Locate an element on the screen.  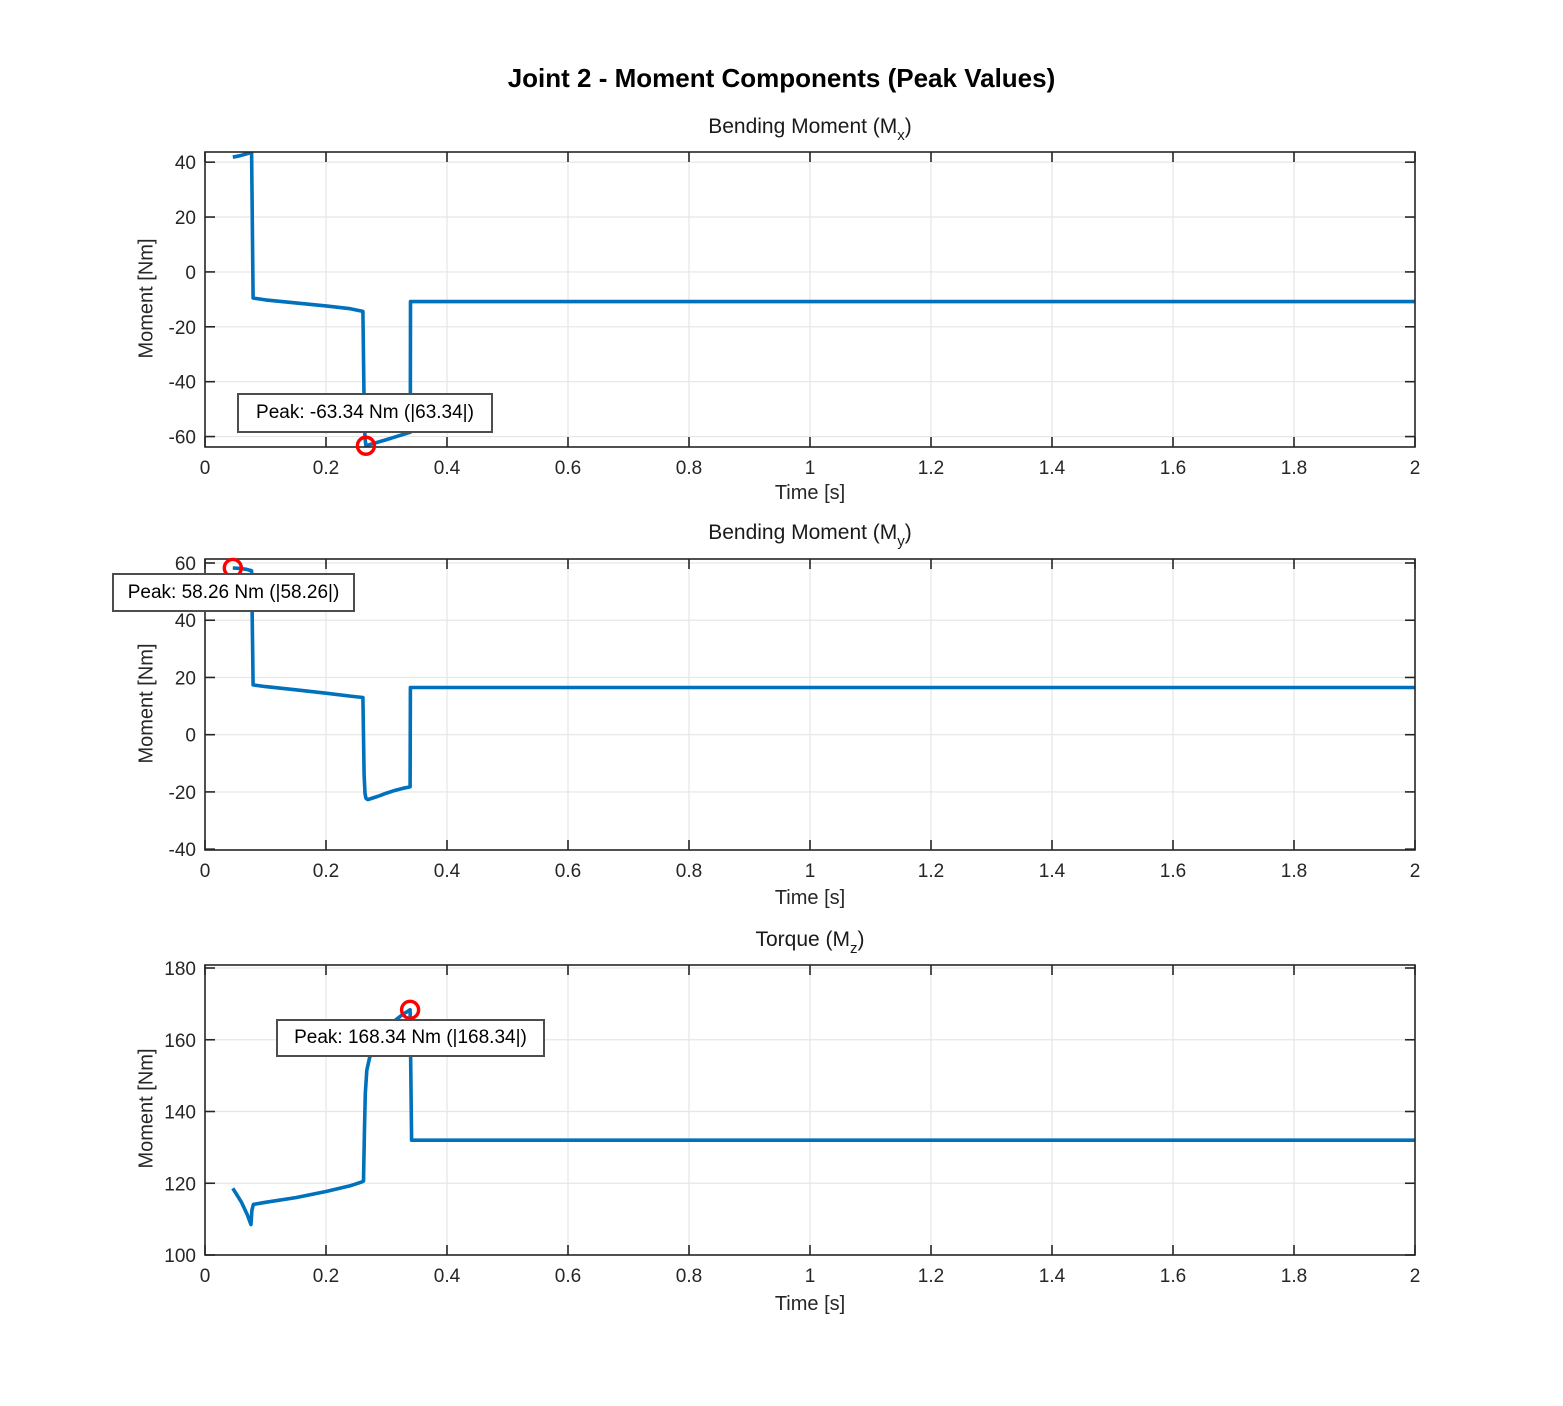
peak-annotation-mx: Peak: -63.34 Nm (|63.34|) is located at coordinates (365, 413).